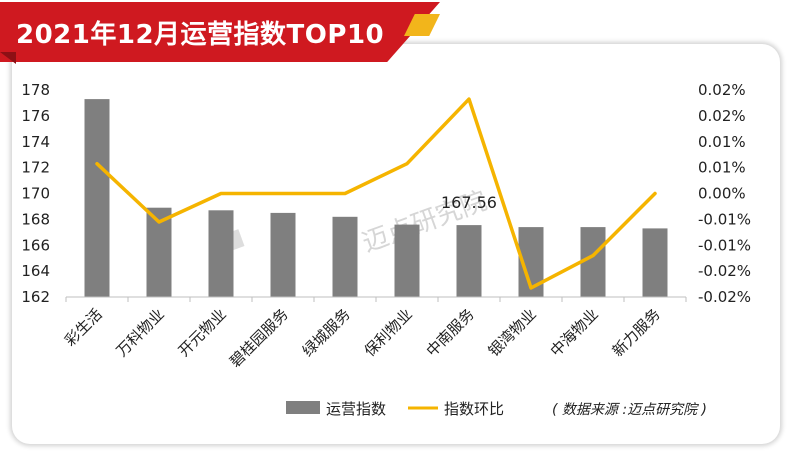 The image size is (800, 456). What do you see at coordinates (140, 332) in the screenshot?
I see `category-label: 万科物业` at bounding box center [140, 332].